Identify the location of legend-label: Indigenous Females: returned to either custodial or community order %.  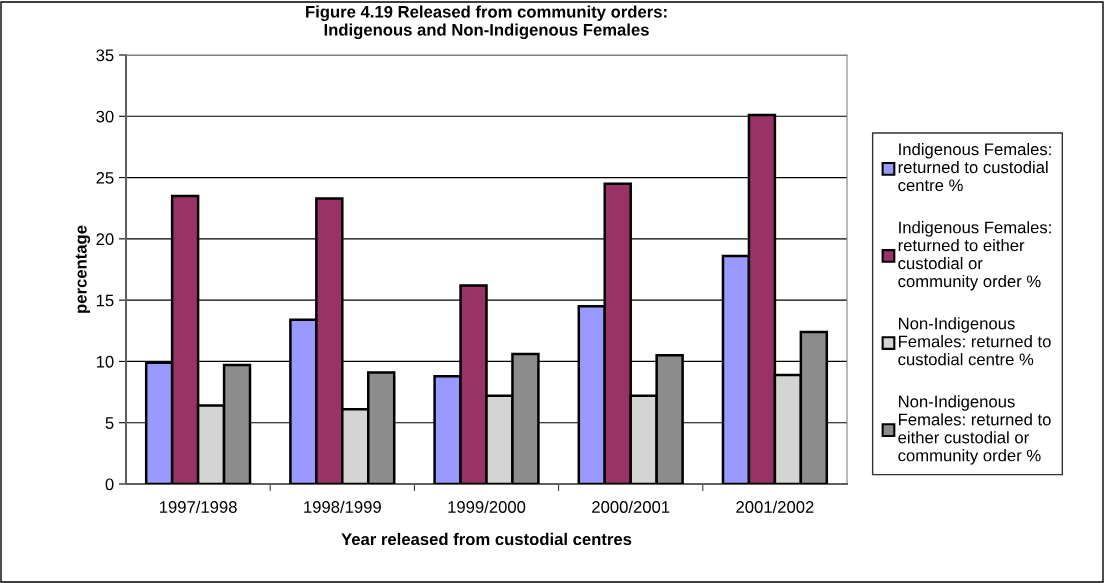
(974, 256).